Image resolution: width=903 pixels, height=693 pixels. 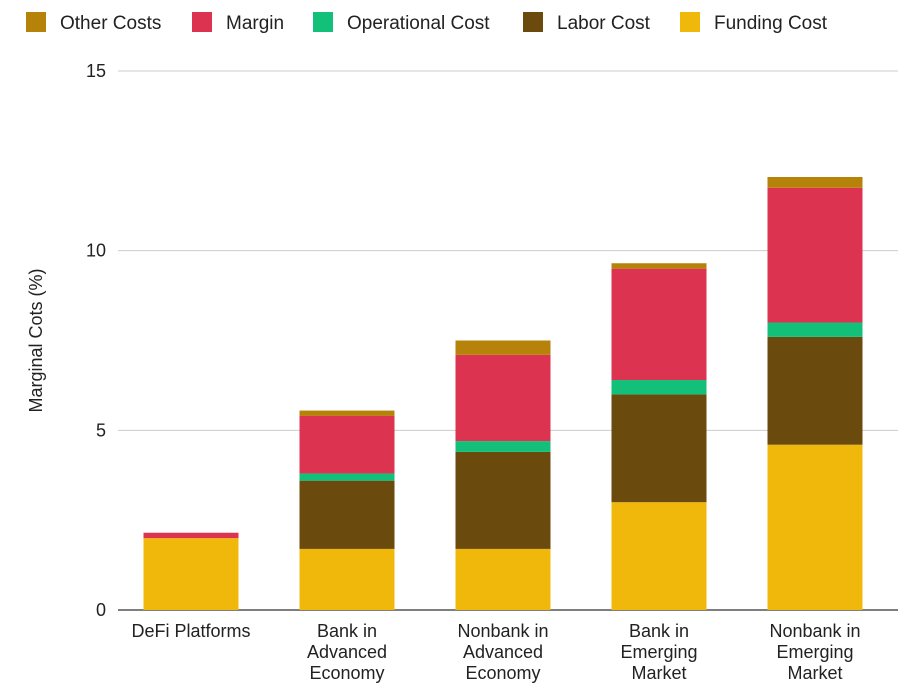 What do you see at coordinates (659, 266) in the screenshot?
I see `bar-other-costs-bank-in-emerging-market` at bounding box center [659, 266].